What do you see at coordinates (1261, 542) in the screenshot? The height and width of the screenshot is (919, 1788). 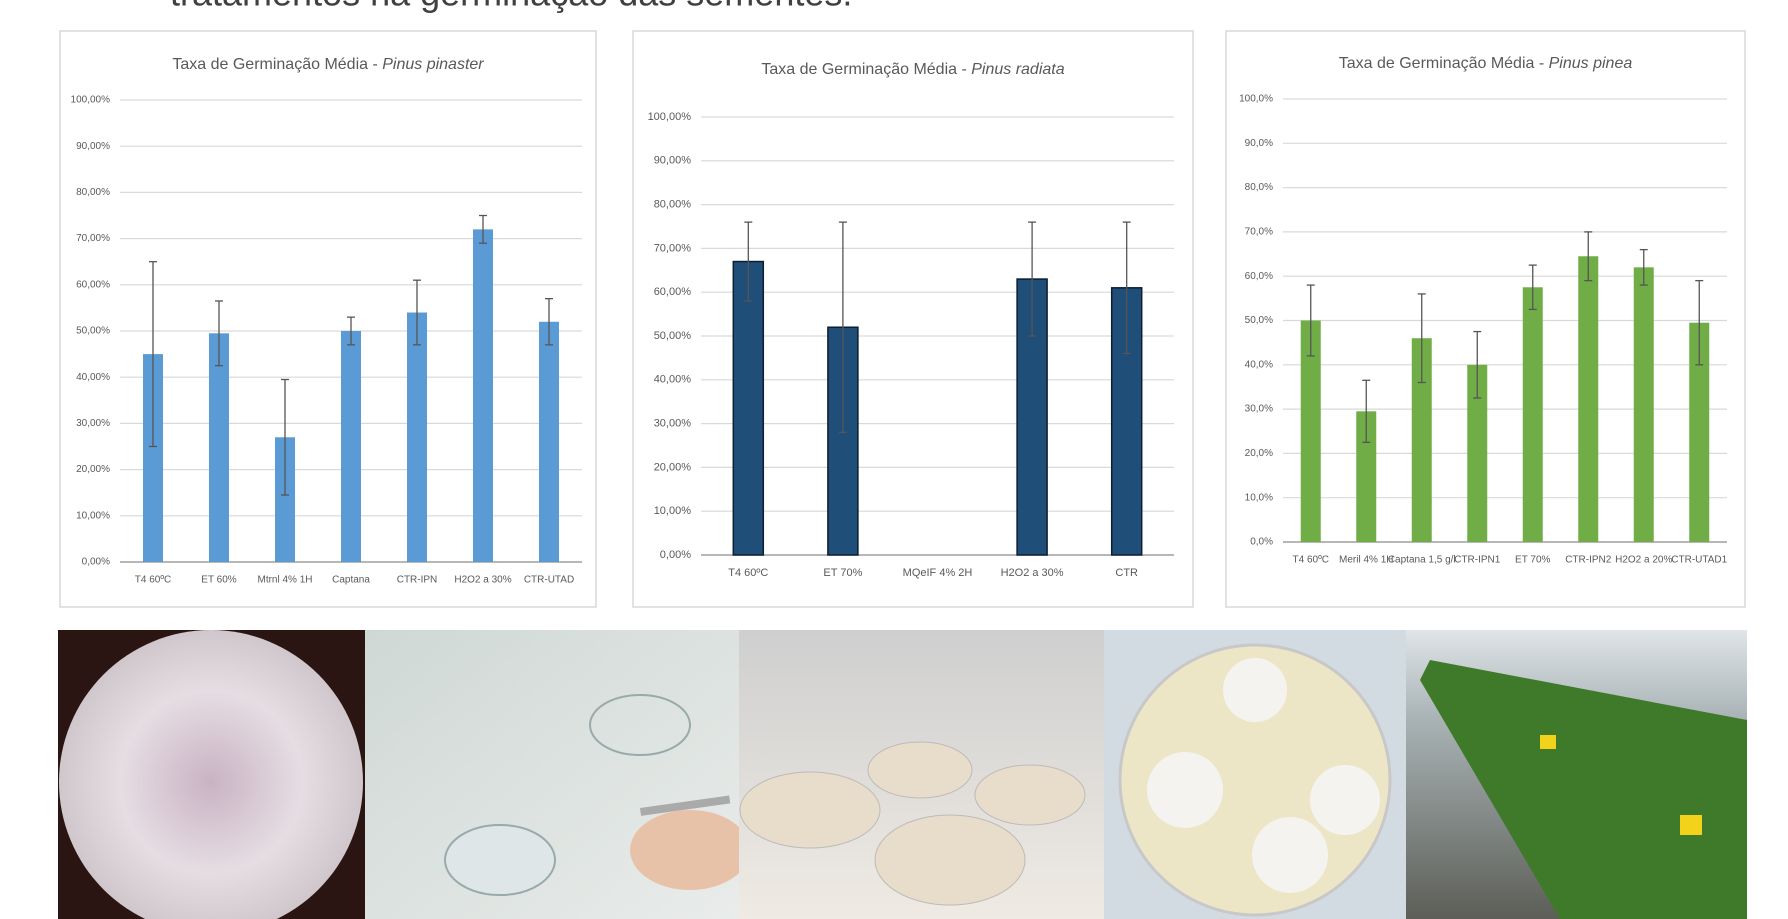 I see `y-tick-label: 0,0%` at bounding box center [1261, 542].